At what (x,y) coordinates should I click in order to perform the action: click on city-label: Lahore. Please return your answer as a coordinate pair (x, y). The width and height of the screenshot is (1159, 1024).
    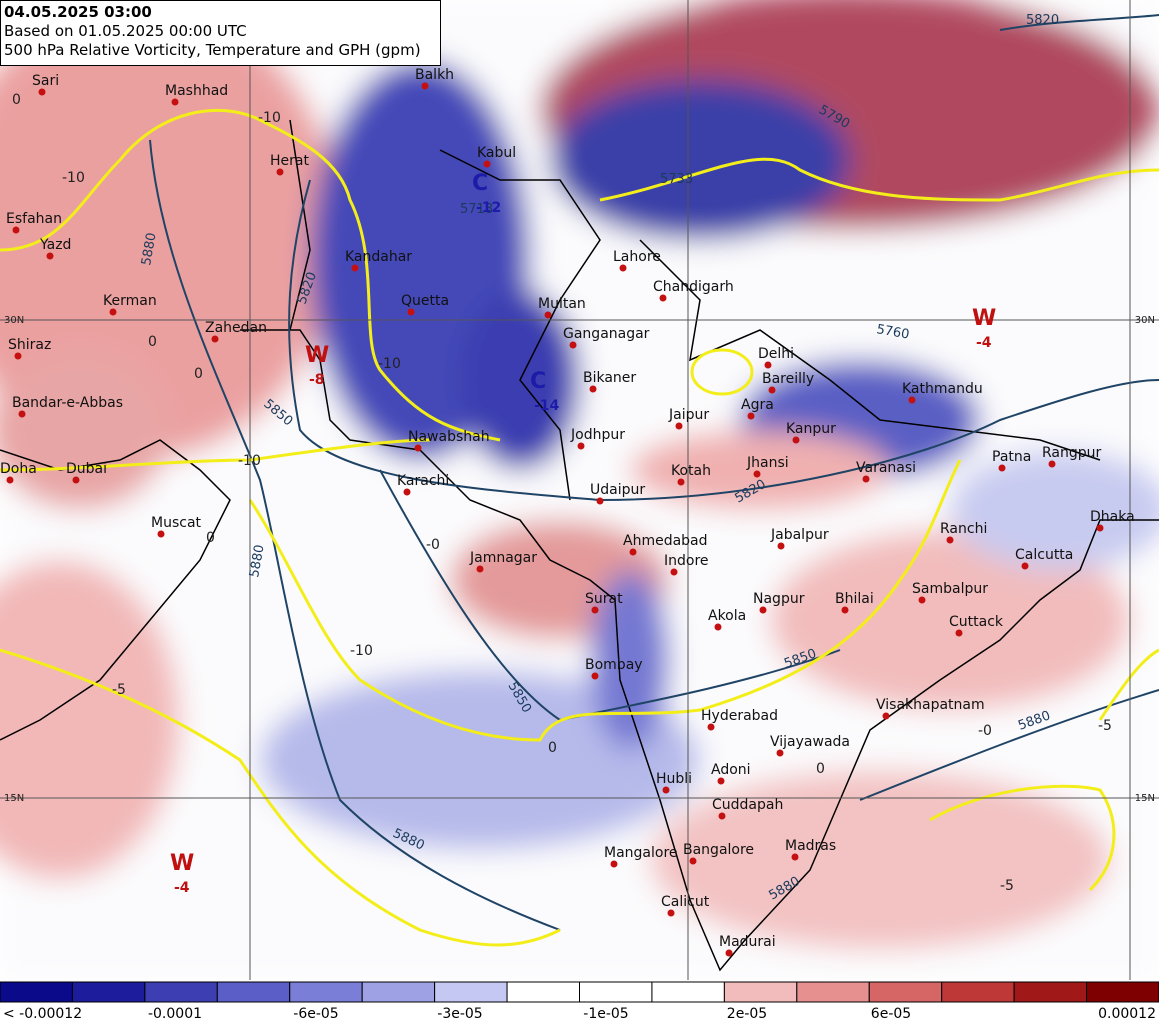
    Looking at the image, I should click on (637, 257).